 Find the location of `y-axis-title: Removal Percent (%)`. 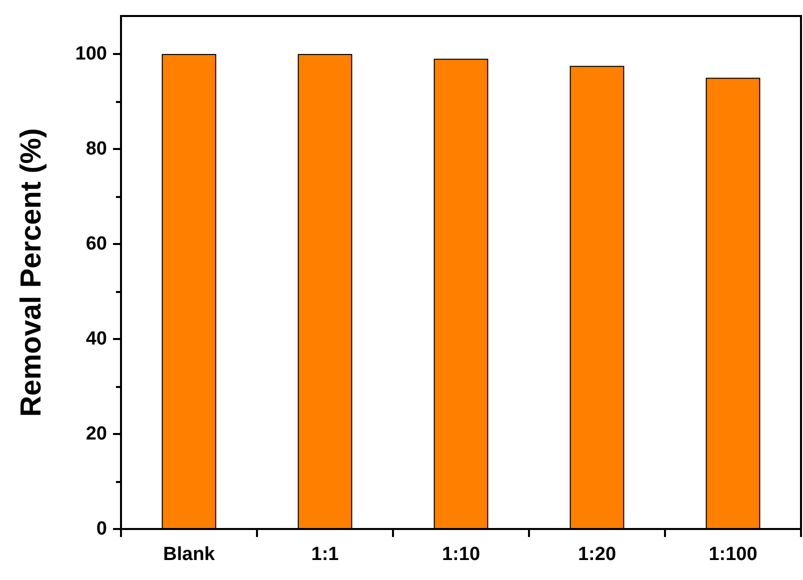

y-axis-title: Removal Percent (%) is located at coordinates (32, 272).